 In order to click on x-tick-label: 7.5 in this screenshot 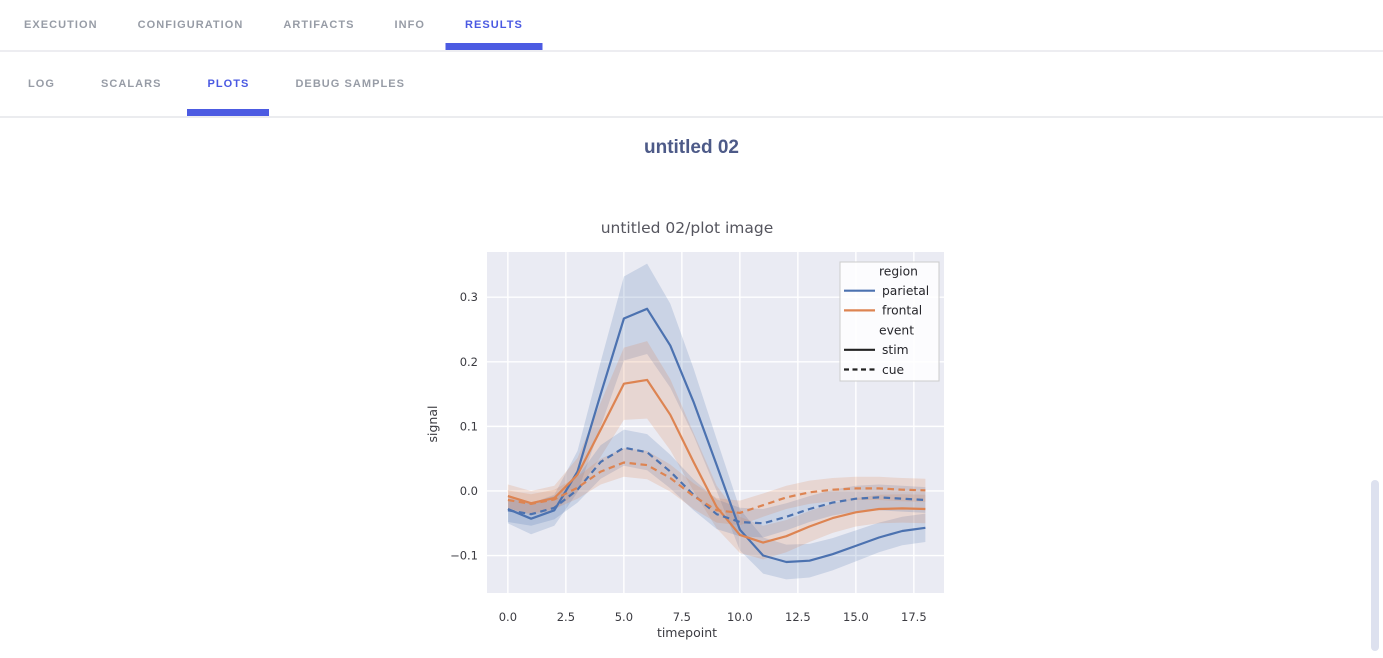, I will do `click(682, 617)`.